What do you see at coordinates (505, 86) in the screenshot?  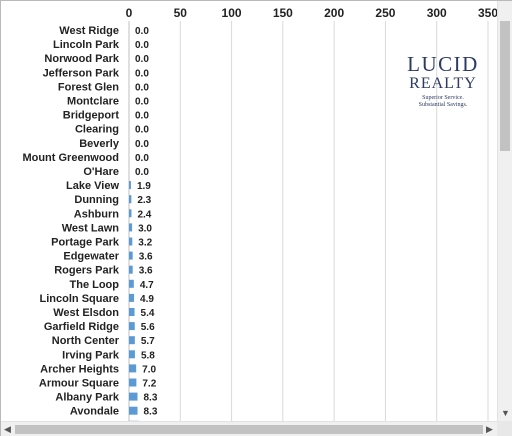 I see `vertical-scroll-thumb` at bounding box center [505, 86].